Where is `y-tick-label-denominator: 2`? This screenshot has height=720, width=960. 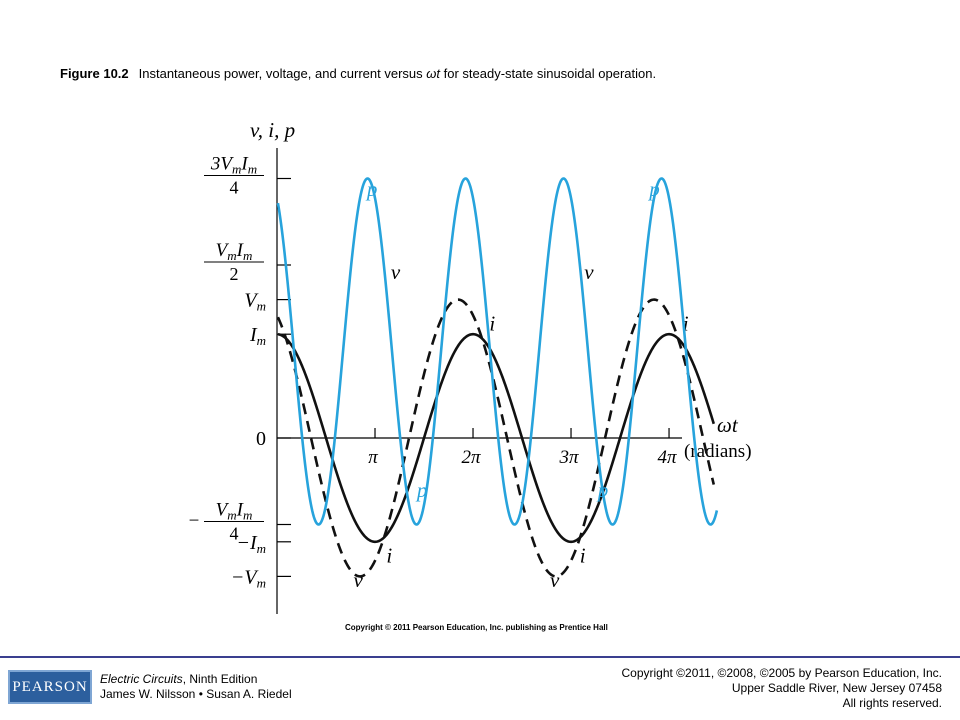 y-tick-label-denominator: 2 is located at coordinates (234, 274).